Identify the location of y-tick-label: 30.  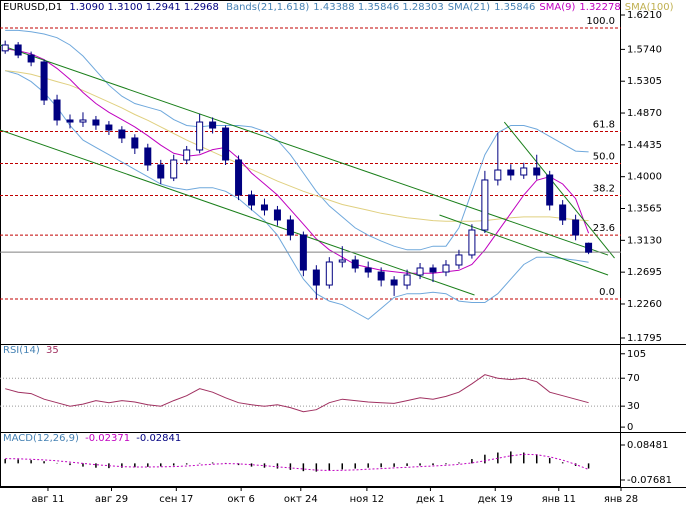
(633, 406).